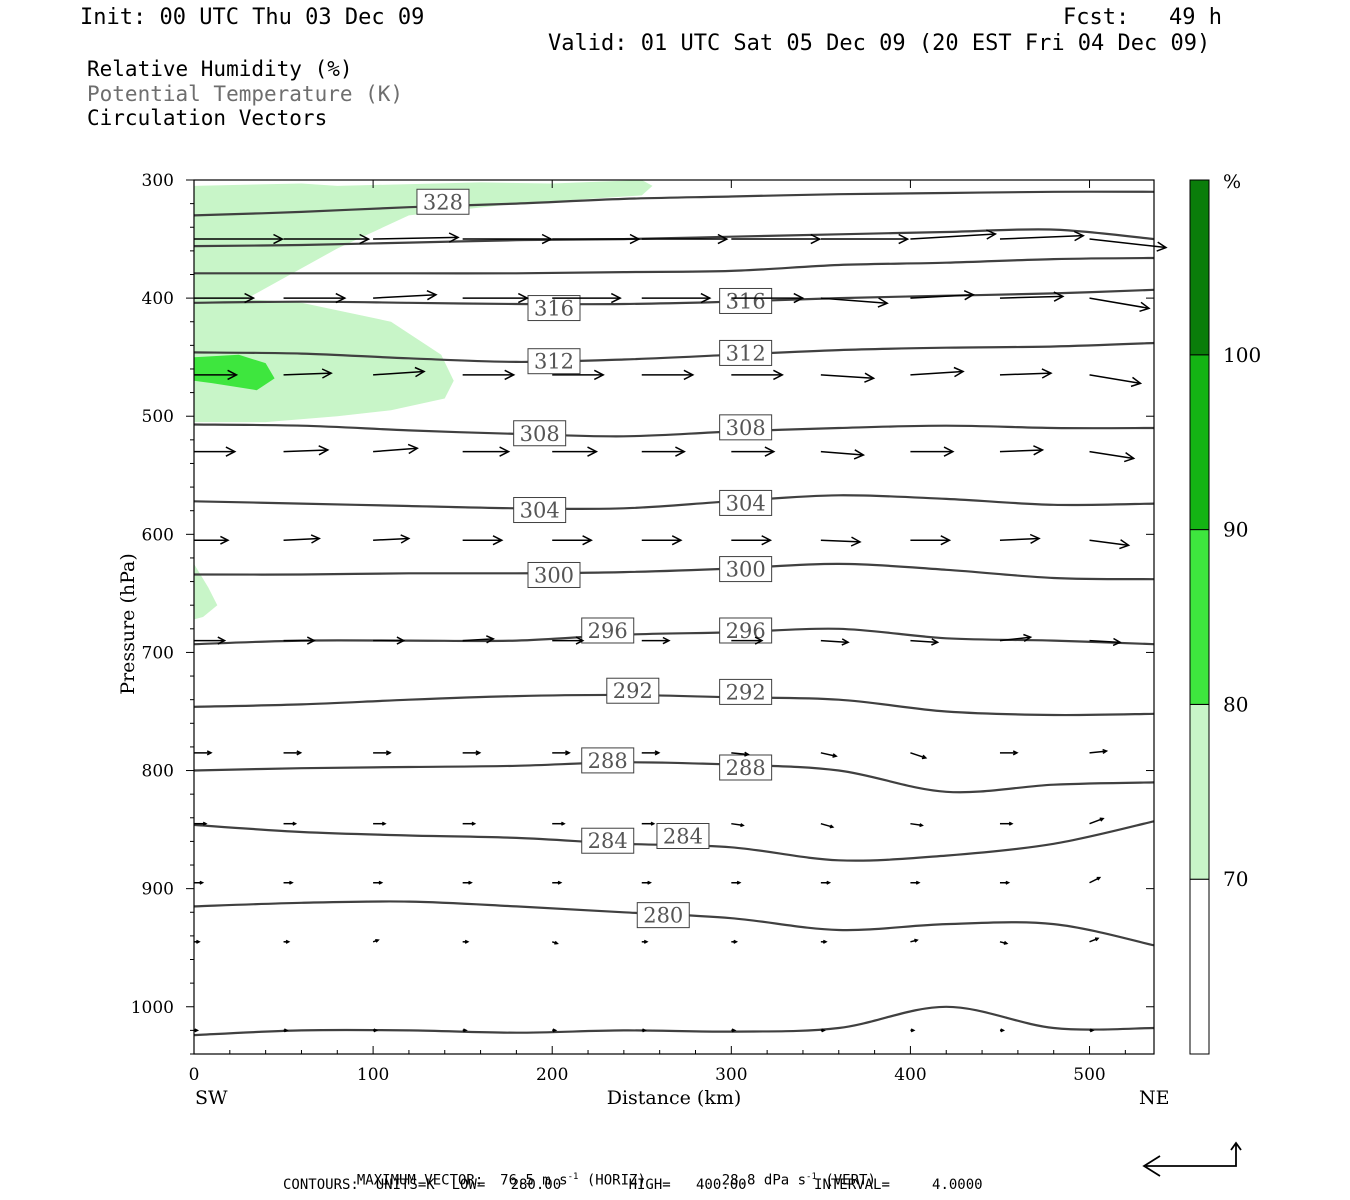 The image size is (1350, 1200). Describe the element at coordinates (746, 352) in the screenshot. I see `theta-label-312-1: 312` at that location.